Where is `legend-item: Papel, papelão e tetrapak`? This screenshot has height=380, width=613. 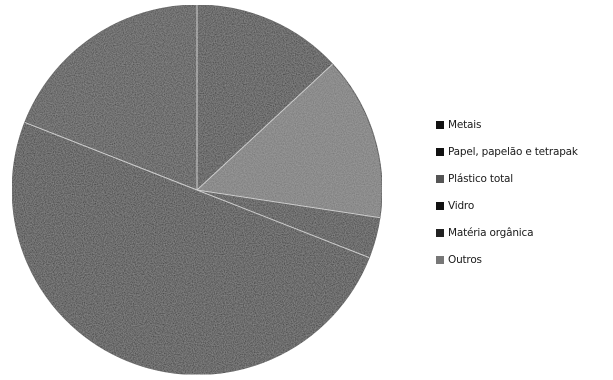
legend-item: Papel, papelão e tetrapak is located at coordinates (524, 151).